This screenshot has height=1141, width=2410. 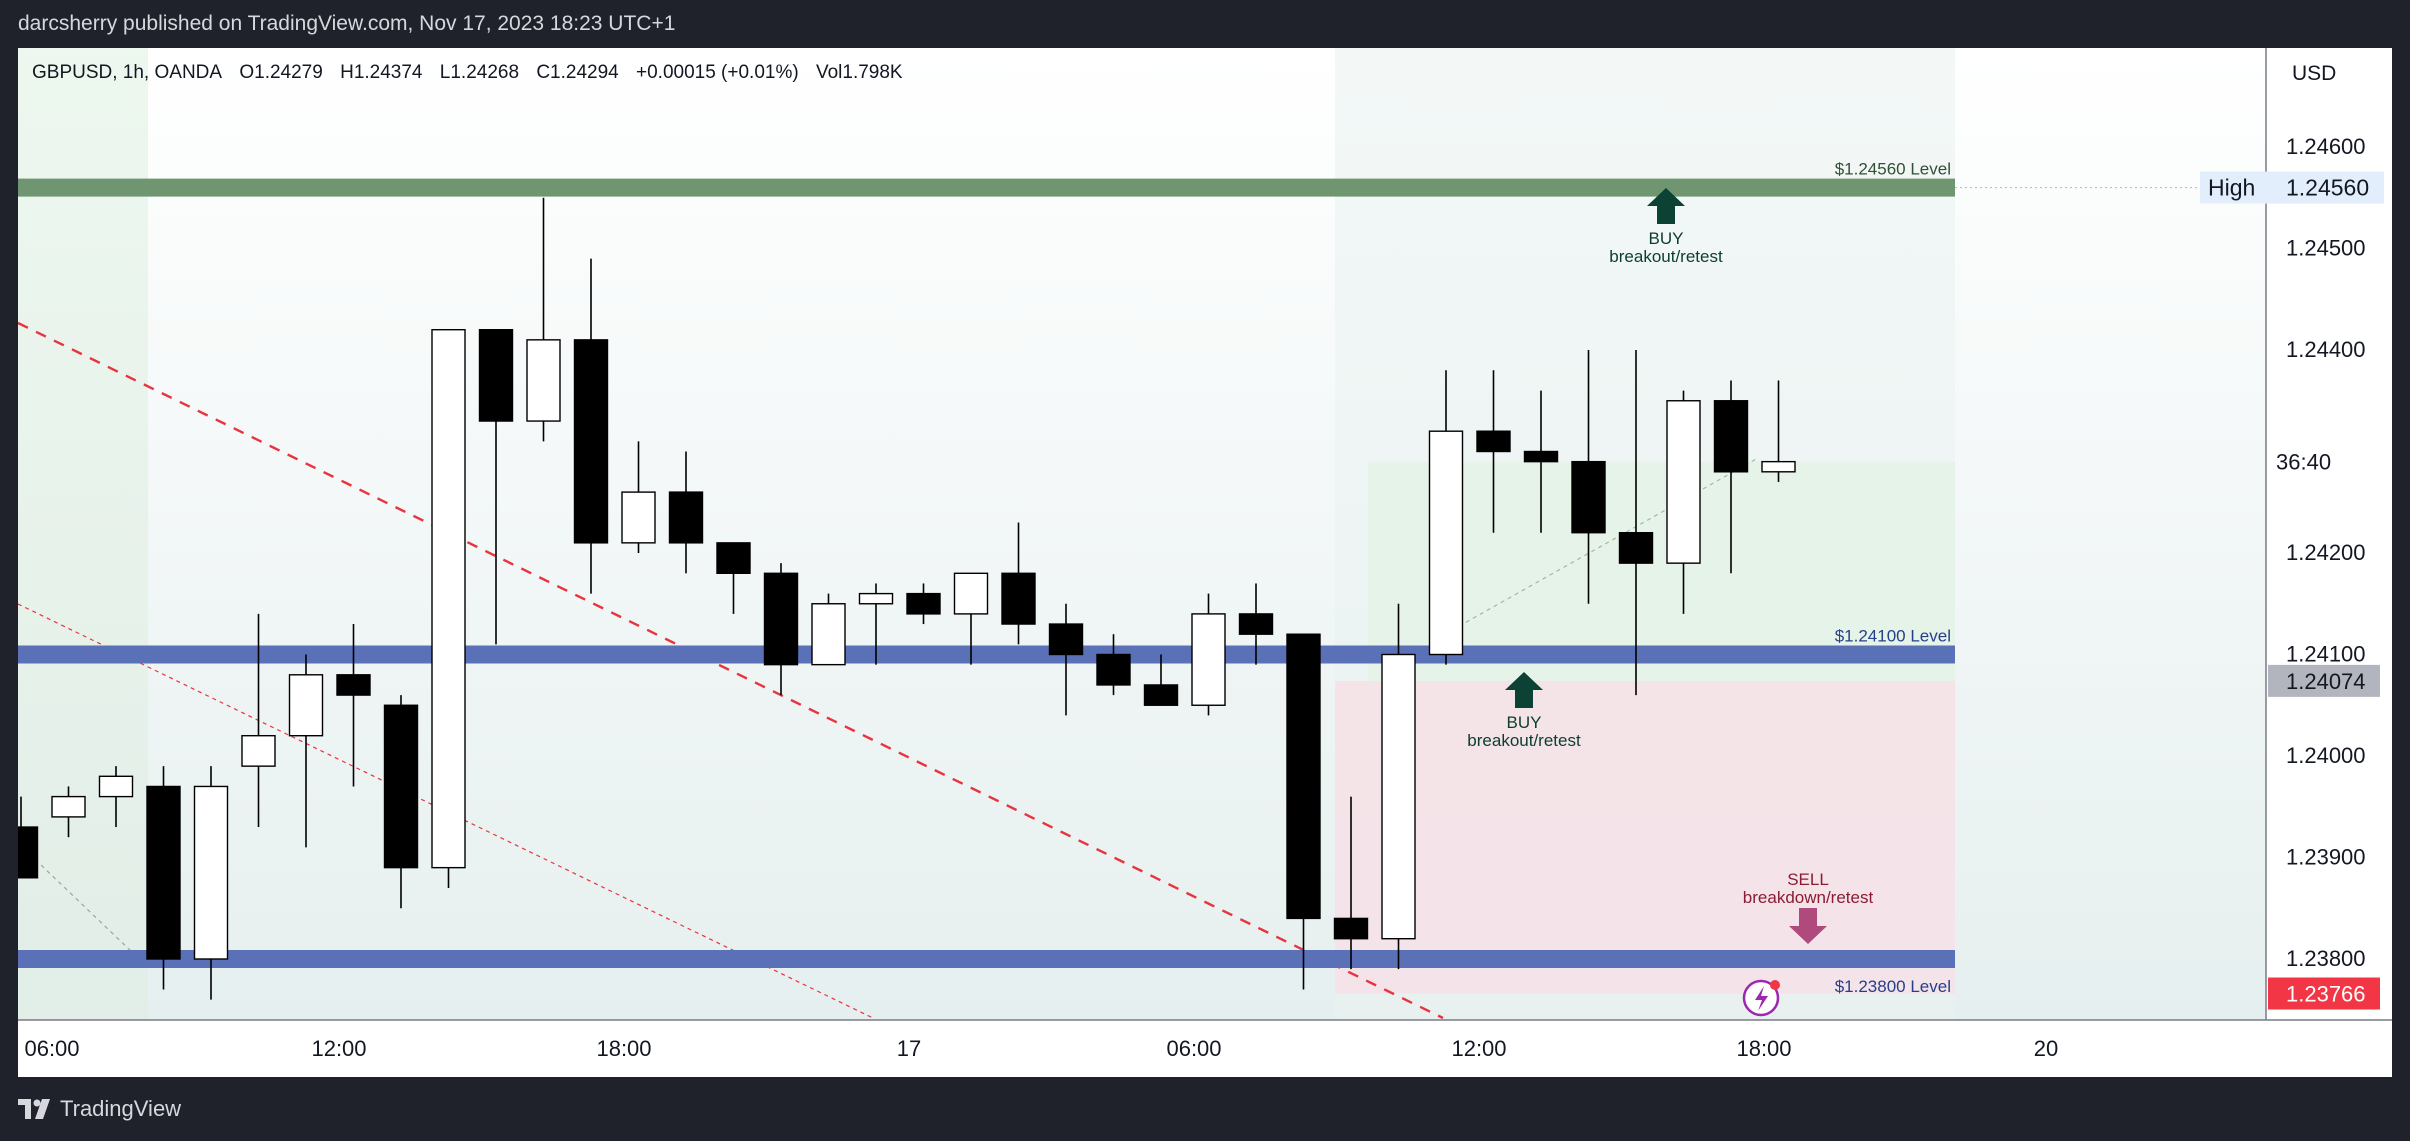 What do you see at coordinates (1761, 998) in the screenshot?
I see `lightning-alert-glyph` at bounding box center [1761, 998].